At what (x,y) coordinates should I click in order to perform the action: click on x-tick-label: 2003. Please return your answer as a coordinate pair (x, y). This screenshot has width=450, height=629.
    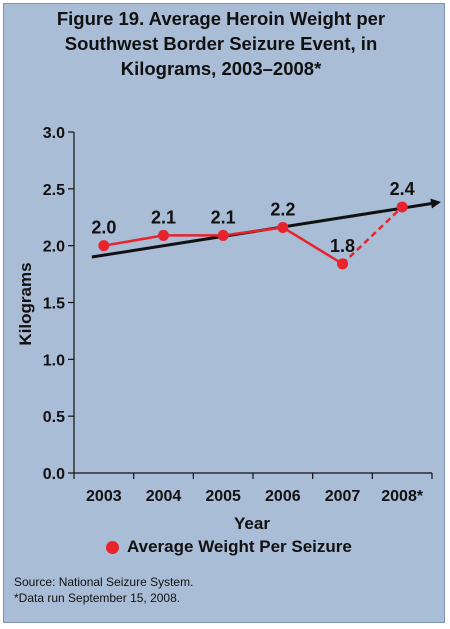
    Looking at the image, I should click on (104, 496).